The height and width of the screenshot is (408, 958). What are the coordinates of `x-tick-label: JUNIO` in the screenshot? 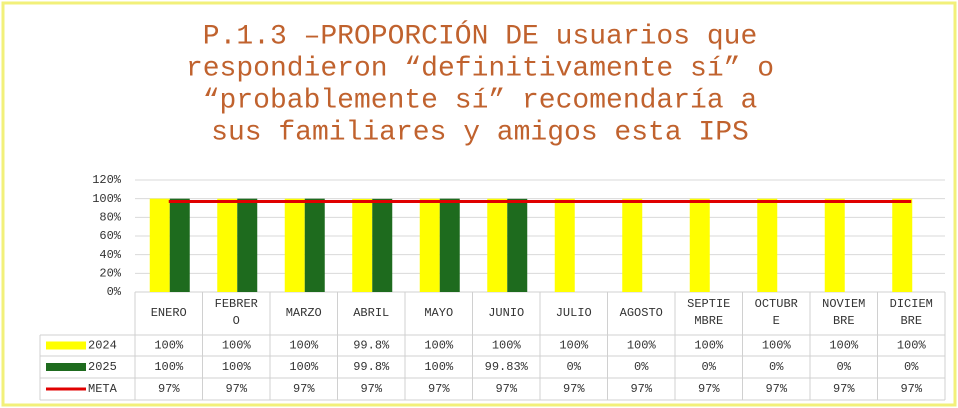 It's located at (506, 313).